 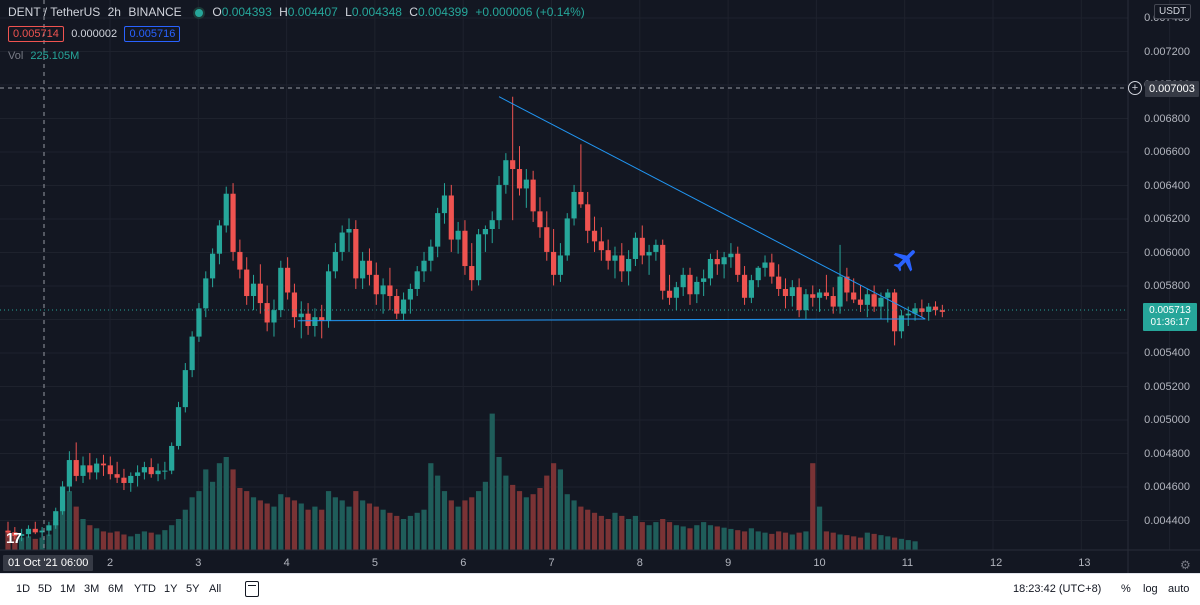 I want to click on range-button-6m: 6M, so click(x=116, y=589).